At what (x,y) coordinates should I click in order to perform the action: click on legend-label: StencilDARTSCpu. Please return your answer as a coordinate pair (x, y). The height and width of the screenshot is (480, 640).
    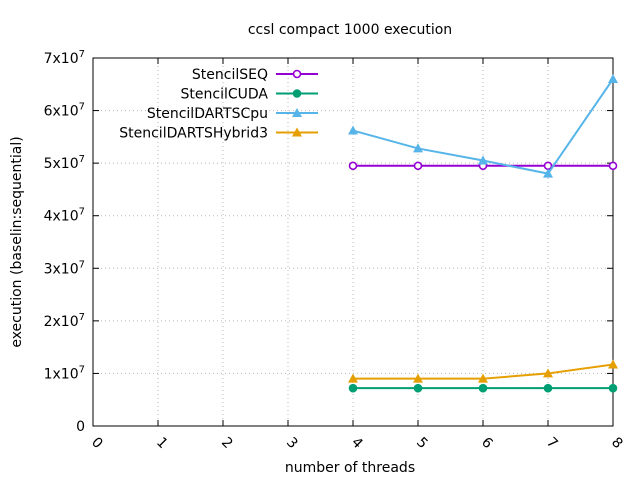
    Looking at the image, I should click on (207, 114).